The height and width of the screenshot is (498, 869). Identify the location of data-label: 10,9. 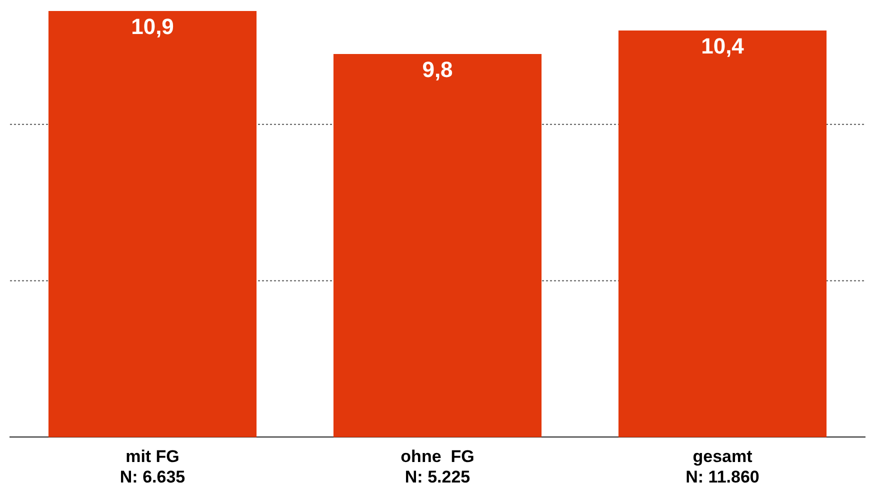
(152, 27).